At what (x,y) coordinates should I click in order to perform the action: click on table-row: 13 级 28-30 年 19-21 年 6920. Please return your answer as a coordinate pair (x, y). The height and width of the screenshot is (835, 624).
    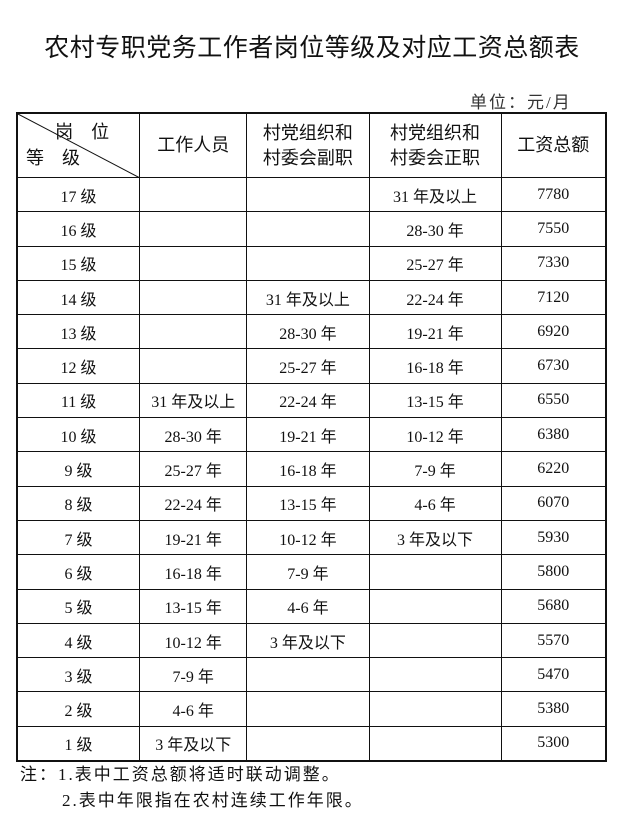
    Looking at the image, I should click on (311, 332).